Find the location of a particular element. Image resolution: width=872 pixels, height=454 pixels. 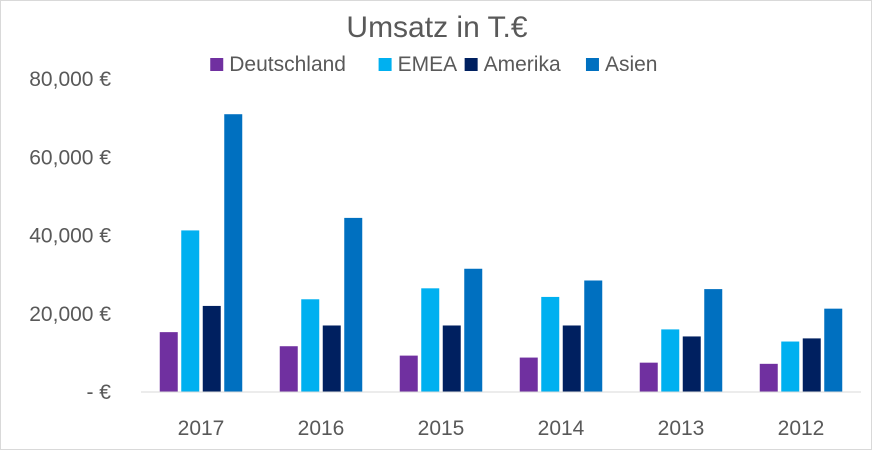

bar-deutschland-2014 is located at coordinates (528, 374).